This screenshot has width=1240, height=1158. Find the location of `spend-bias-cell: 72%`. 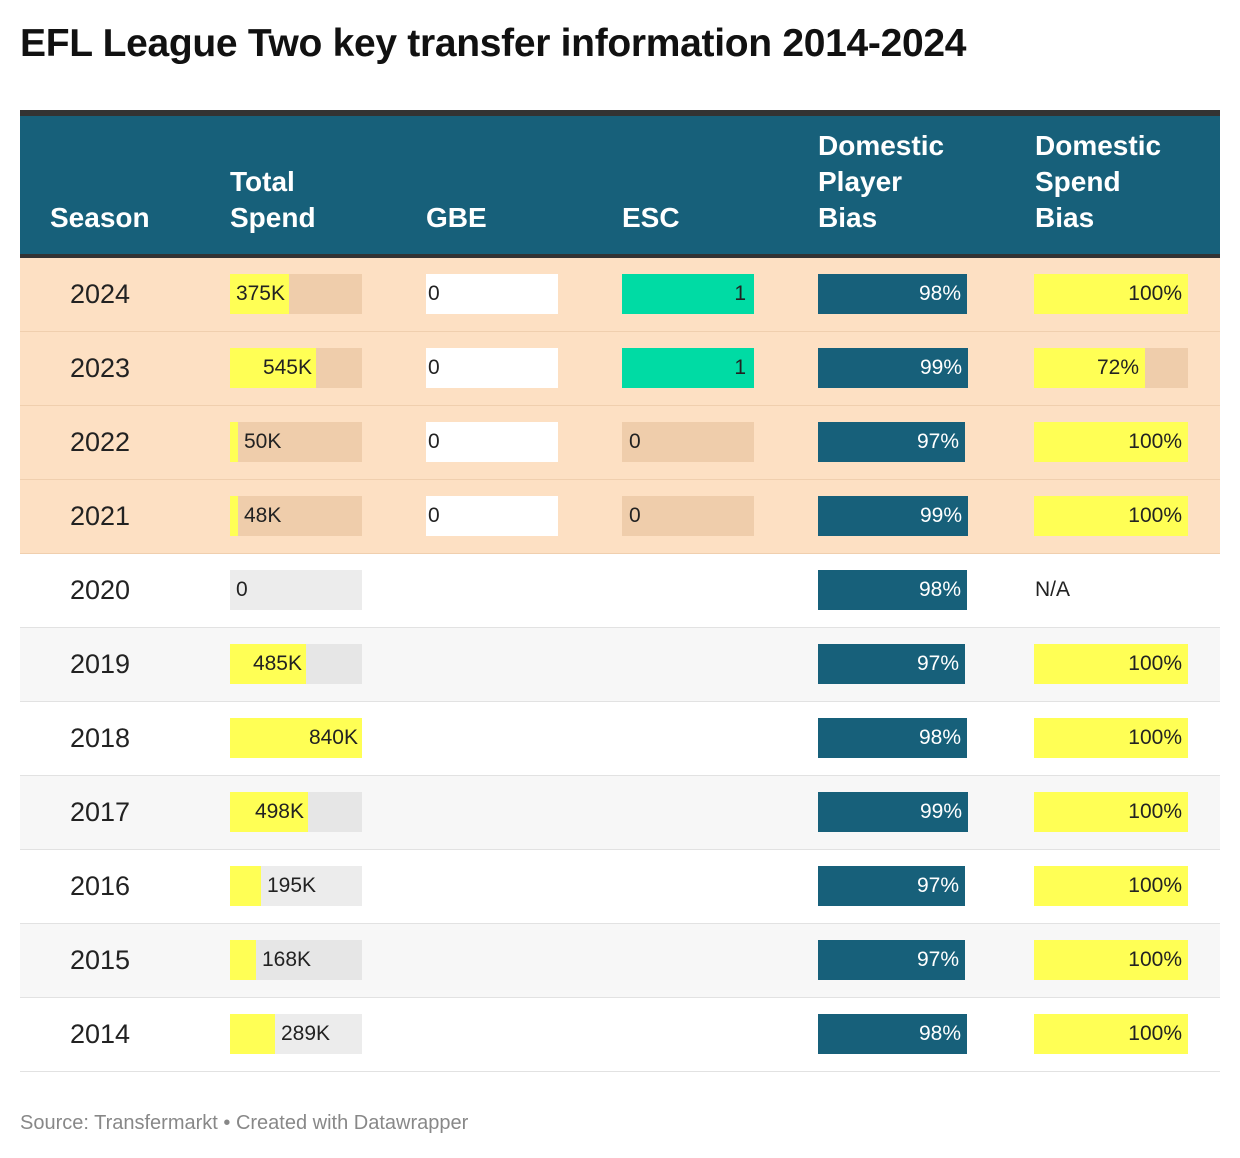

spend-bias-cell: 72% is located at coordinates (1111, 368).